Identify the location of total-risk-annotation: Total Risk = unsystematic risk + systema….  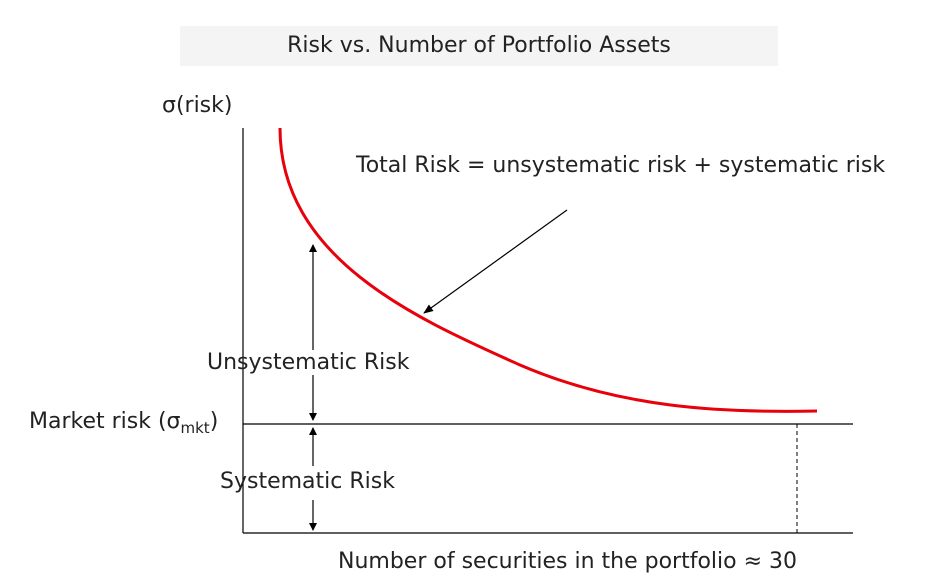
(621, 165).